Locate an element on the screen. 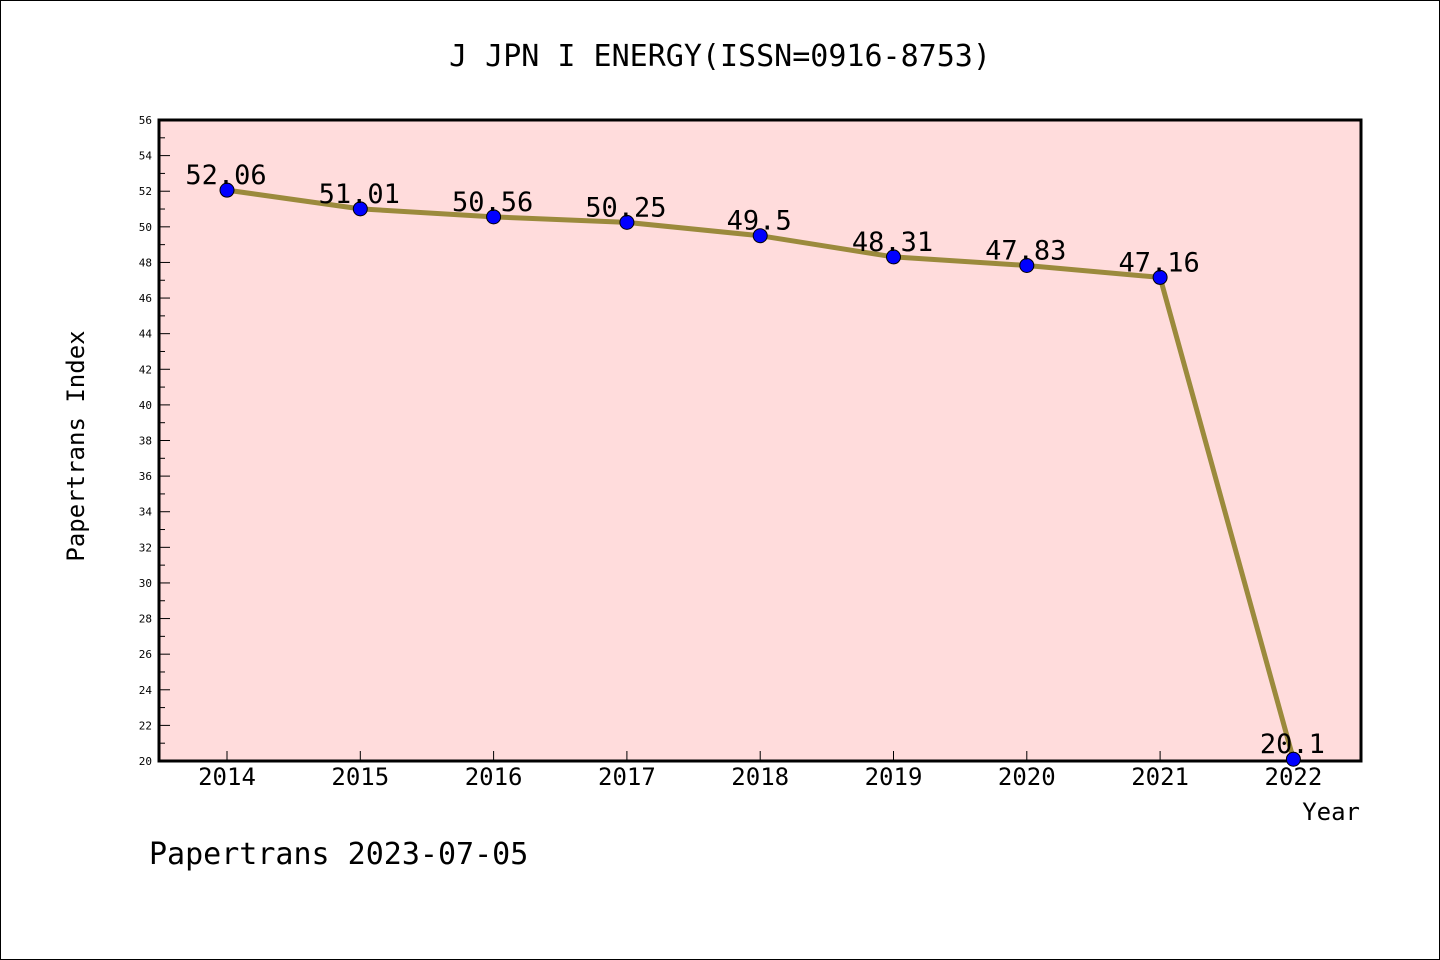 This screenshot has width=1440, height=960. y-tick-label: 54 is located at coordinates (146, 156).